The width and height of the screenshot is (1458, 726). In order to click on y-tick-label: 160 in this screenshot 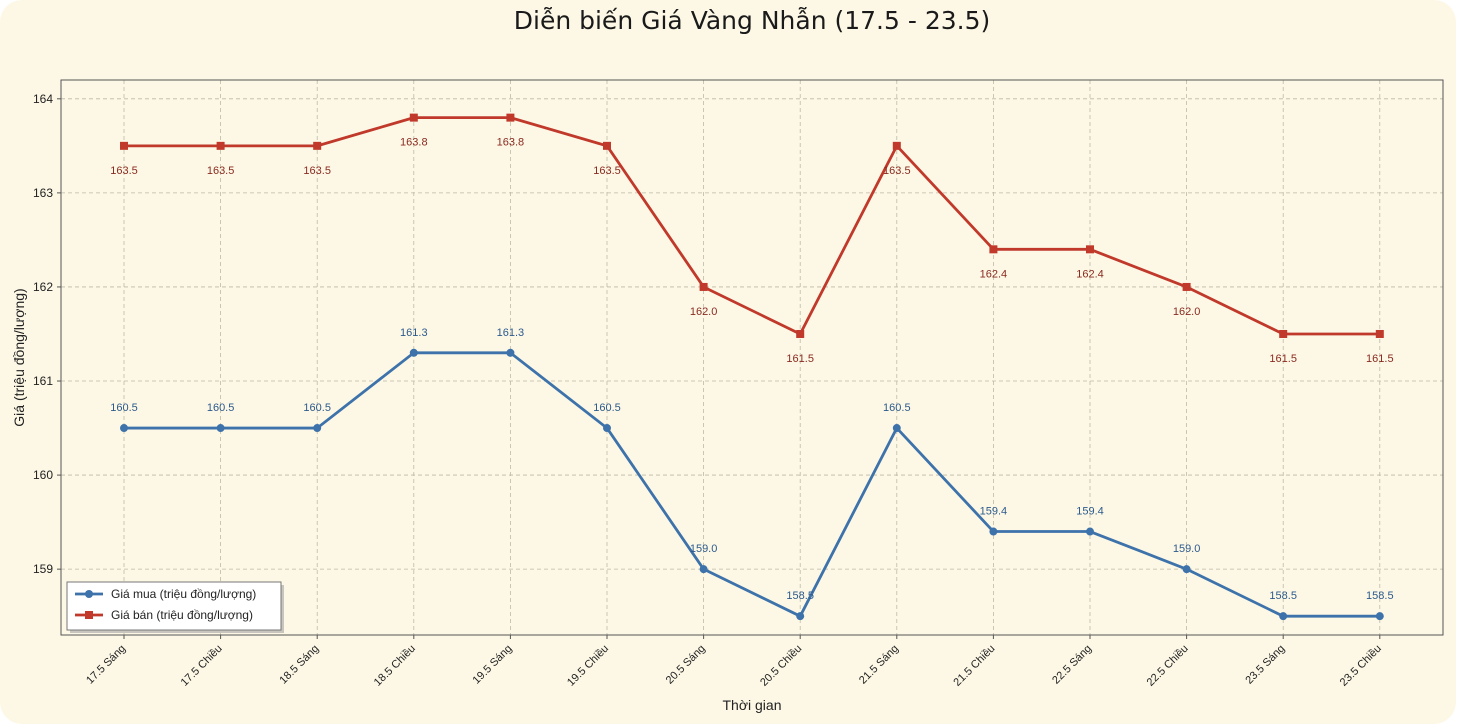, I will do `click(43, 475)`.